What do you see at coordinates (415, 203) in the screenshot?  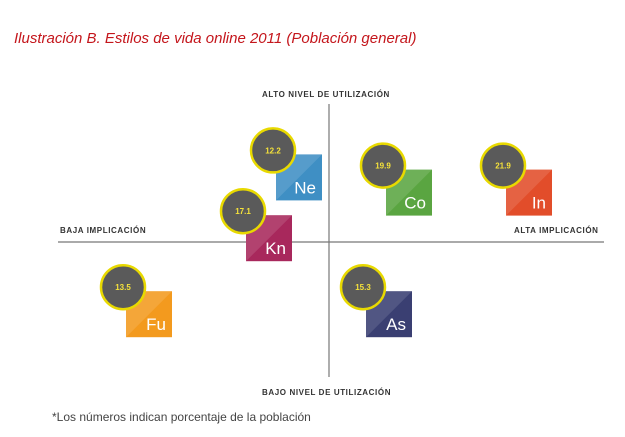 I see `tile-label-co: Co` at bounding box center [415, 203].